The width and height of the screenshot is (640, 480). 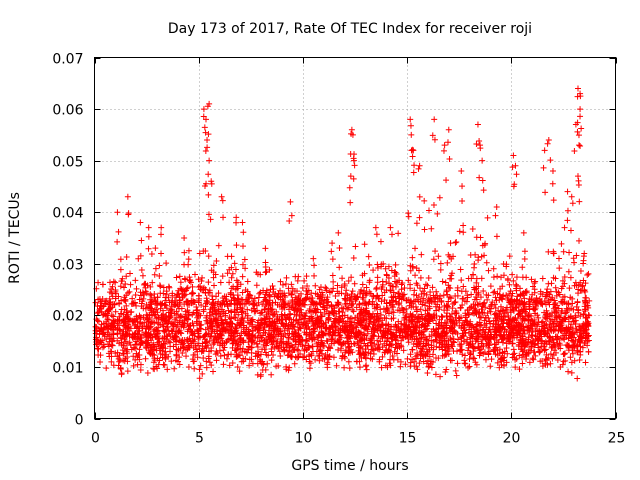 What do you see at coordinates (408, 439) in the screenshot?
I see `x-tick-label: 15` at bounding box center [408, 439].